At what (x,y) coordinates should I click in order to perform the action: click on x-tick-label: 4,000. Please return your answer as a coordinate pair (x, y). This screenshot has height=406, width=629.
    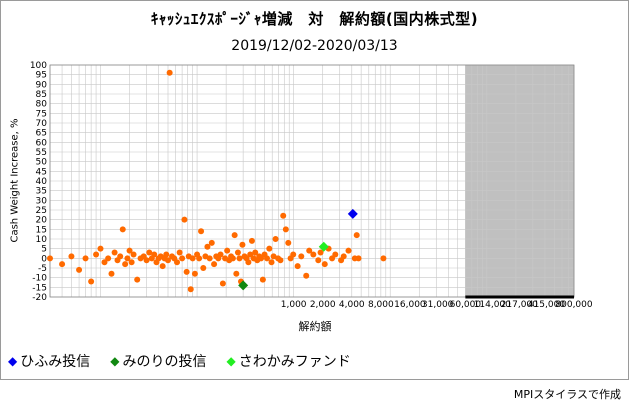
    Looking at the image, I should click on (352, 305).